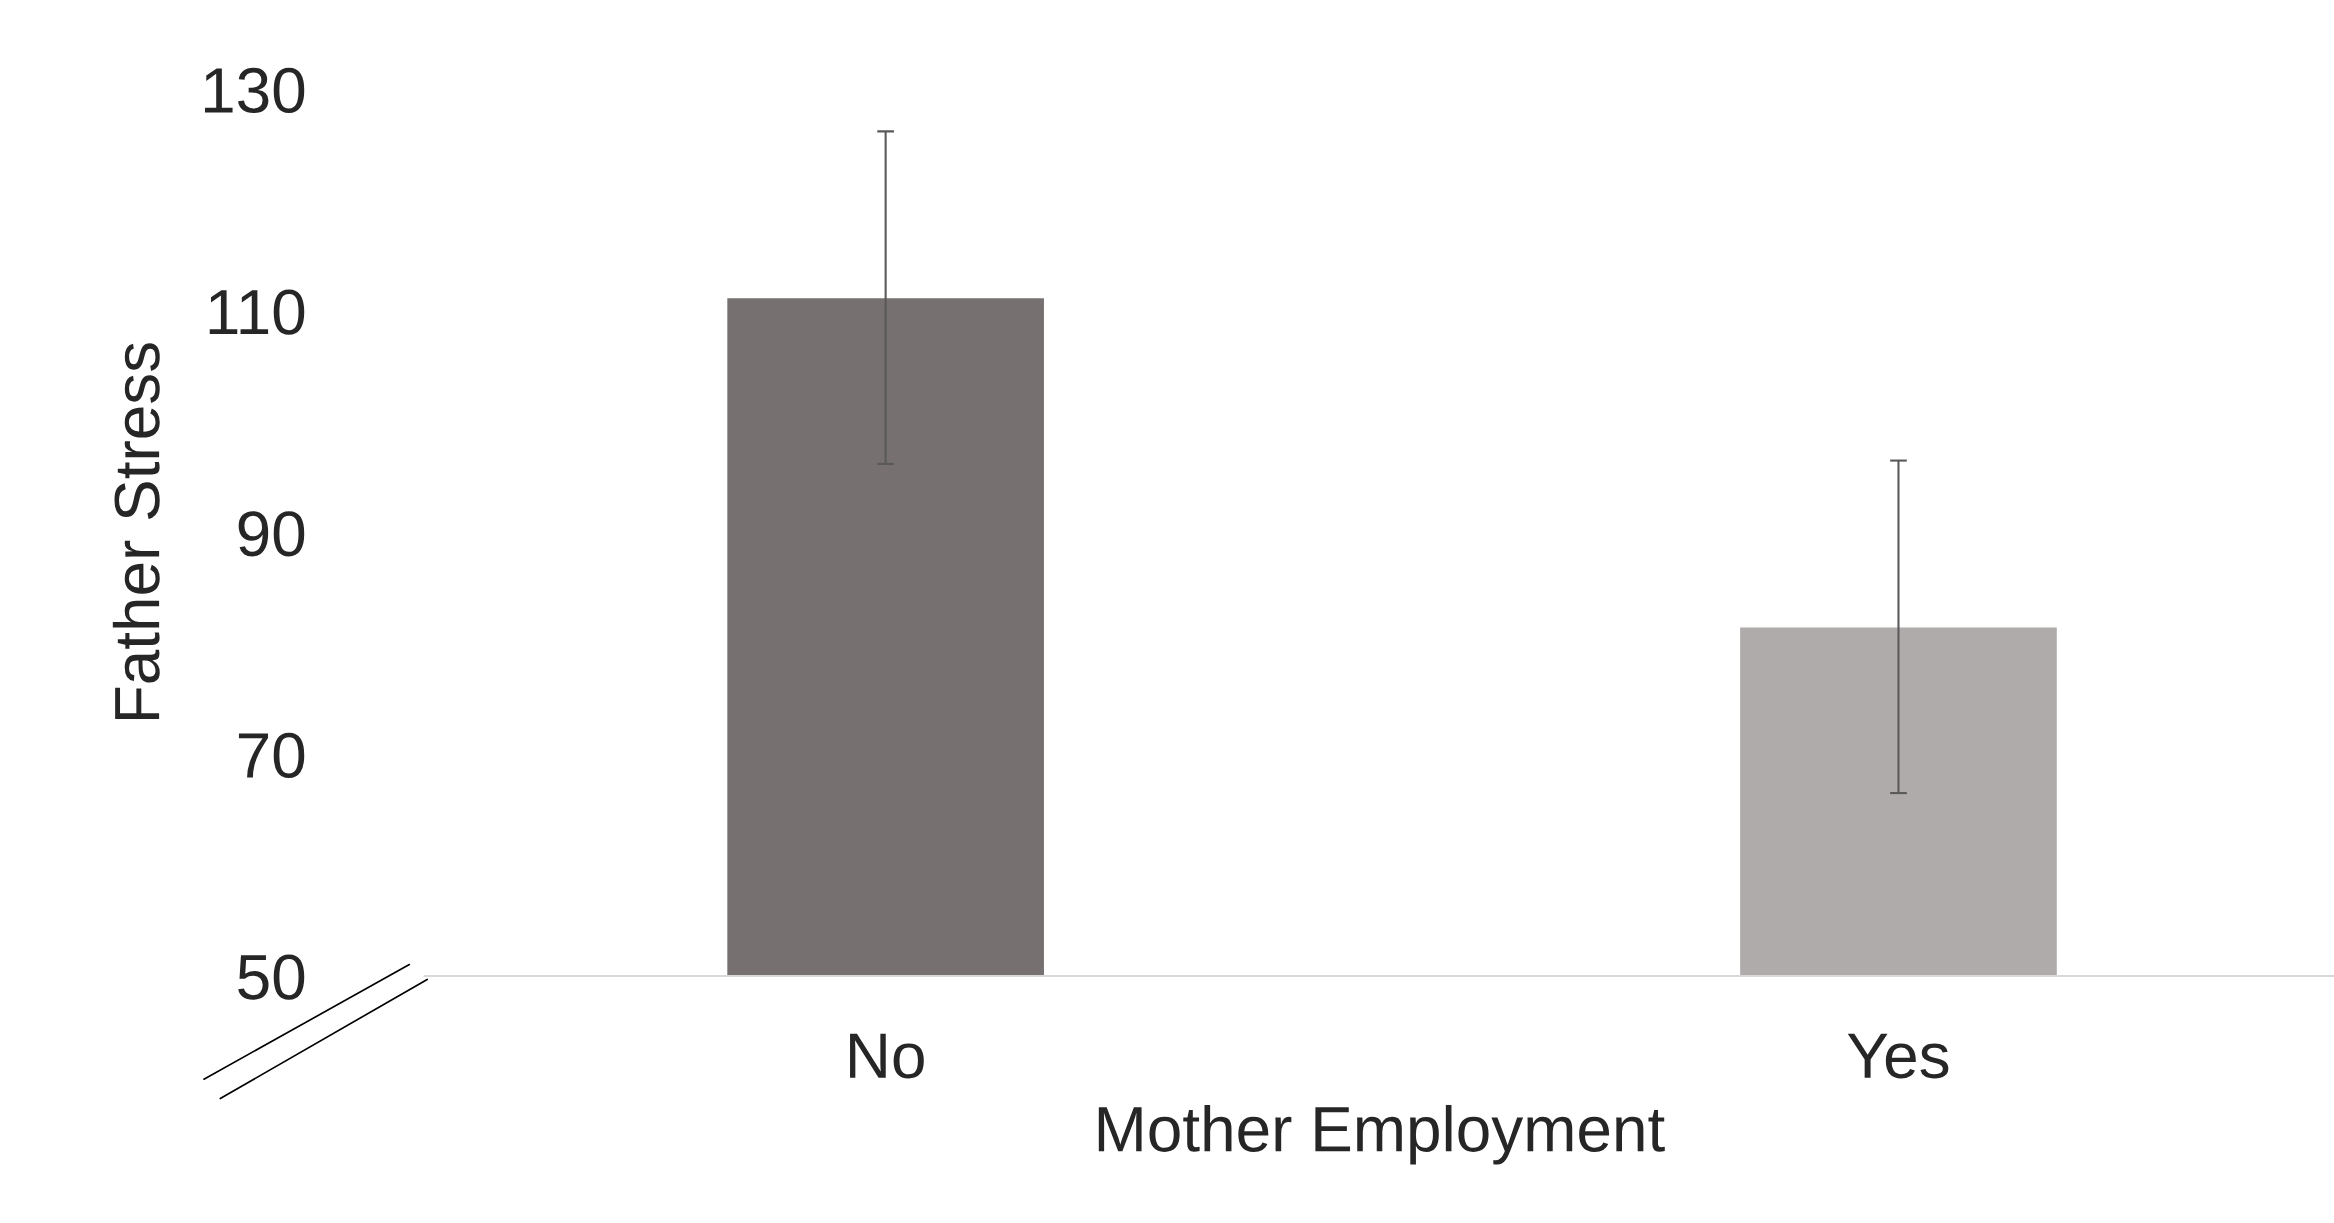  Describe the element at coordinates (1898, 1056) in the screenshot. I see `x-tick-label: Yes` at that location.